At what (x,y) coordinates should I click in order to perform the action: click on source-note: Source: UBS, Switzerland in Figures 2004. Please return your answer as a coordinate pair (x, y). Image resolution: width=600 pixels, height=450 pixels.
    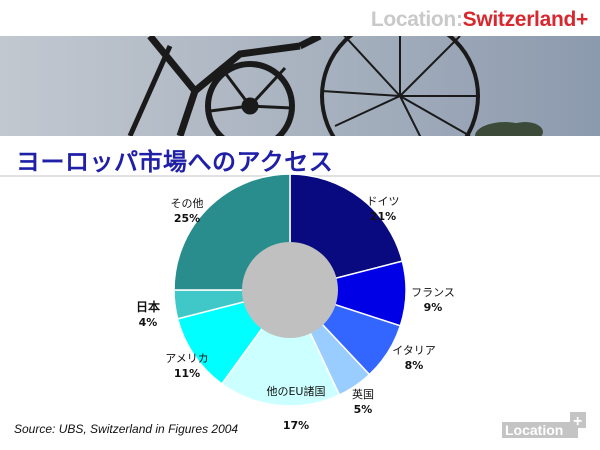
    Looking at the image, I should click on (126, 429).